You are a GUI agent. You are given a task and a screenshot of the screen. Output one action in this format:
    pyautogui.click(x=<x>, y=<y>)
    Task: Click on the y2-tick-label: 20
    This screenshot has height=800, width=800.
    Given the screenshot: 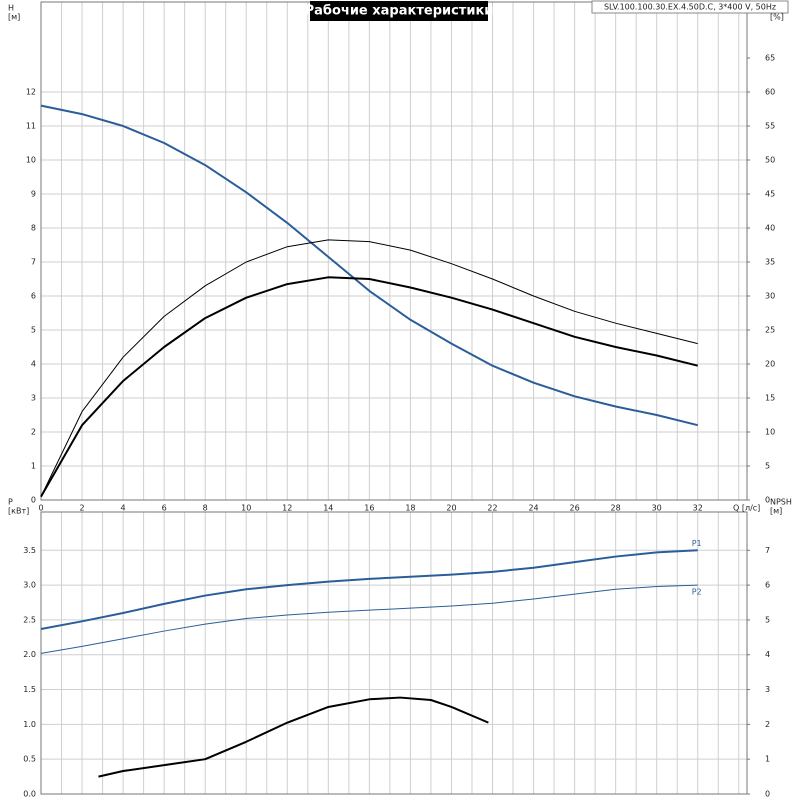 What is the action you would take?
    pyautogui.click(x=770, y=364)
    